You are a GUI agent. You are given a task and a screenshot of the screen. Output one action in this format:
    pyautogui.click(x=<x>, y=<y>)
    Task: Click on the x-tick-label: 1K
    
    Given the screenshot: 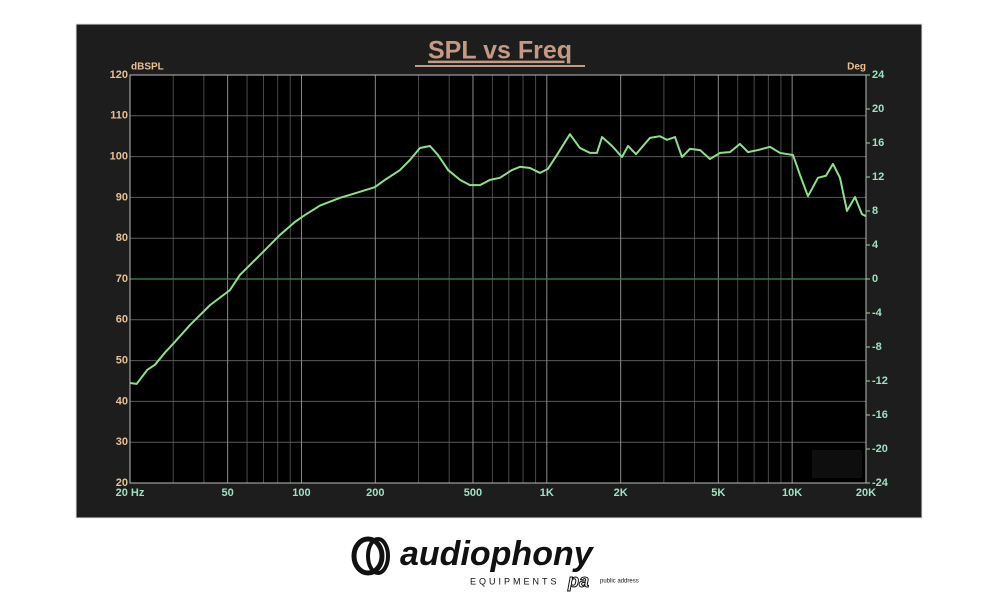 What is the action you would take?
    pyautogui.click(x=547, y=493)
    